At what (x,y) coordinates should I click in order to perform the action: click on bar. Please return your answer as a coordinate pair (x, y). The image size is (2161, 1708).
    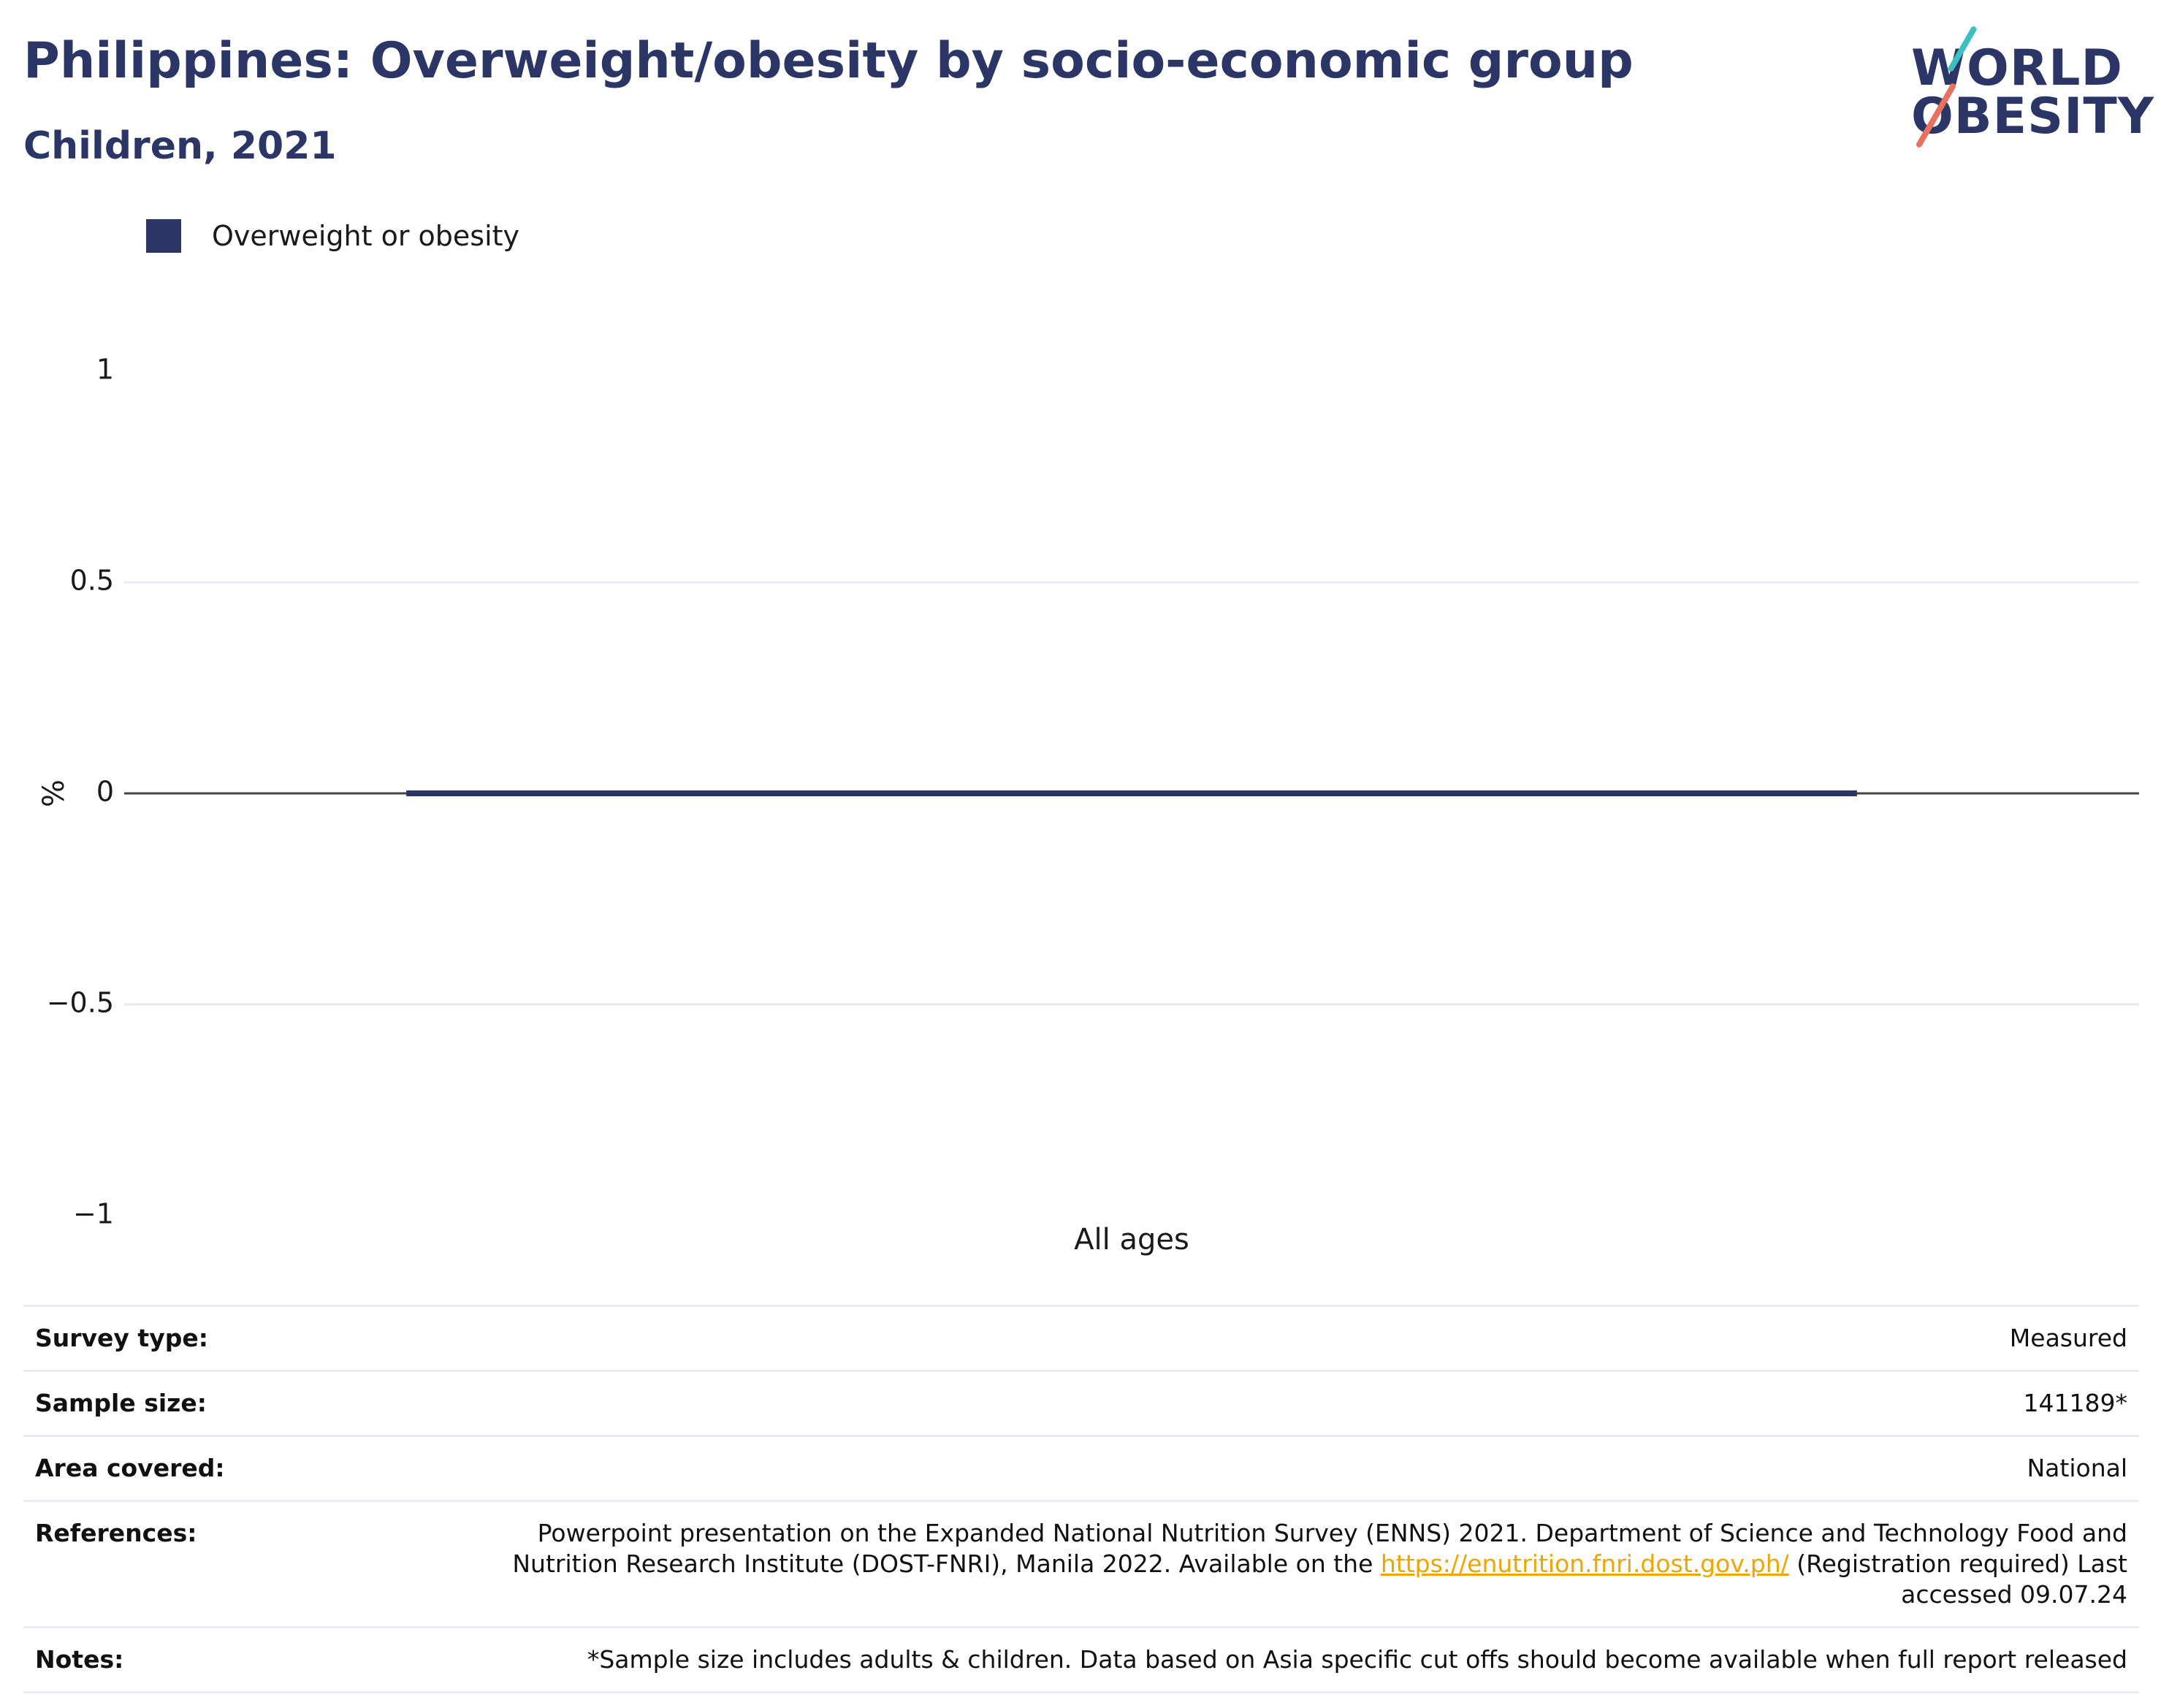
    Looking at the image, I should click on (1131, 793).